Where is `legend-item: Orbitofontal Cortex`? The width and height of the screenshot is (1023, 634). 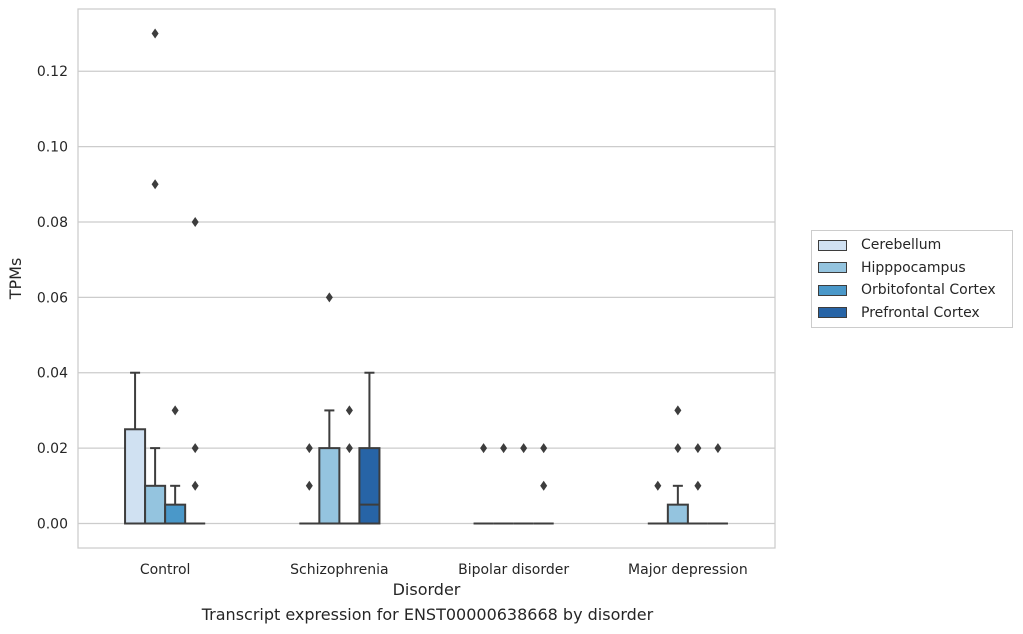
legend-item: Orbitofontal Cortex is located at coordinates (912, 290).